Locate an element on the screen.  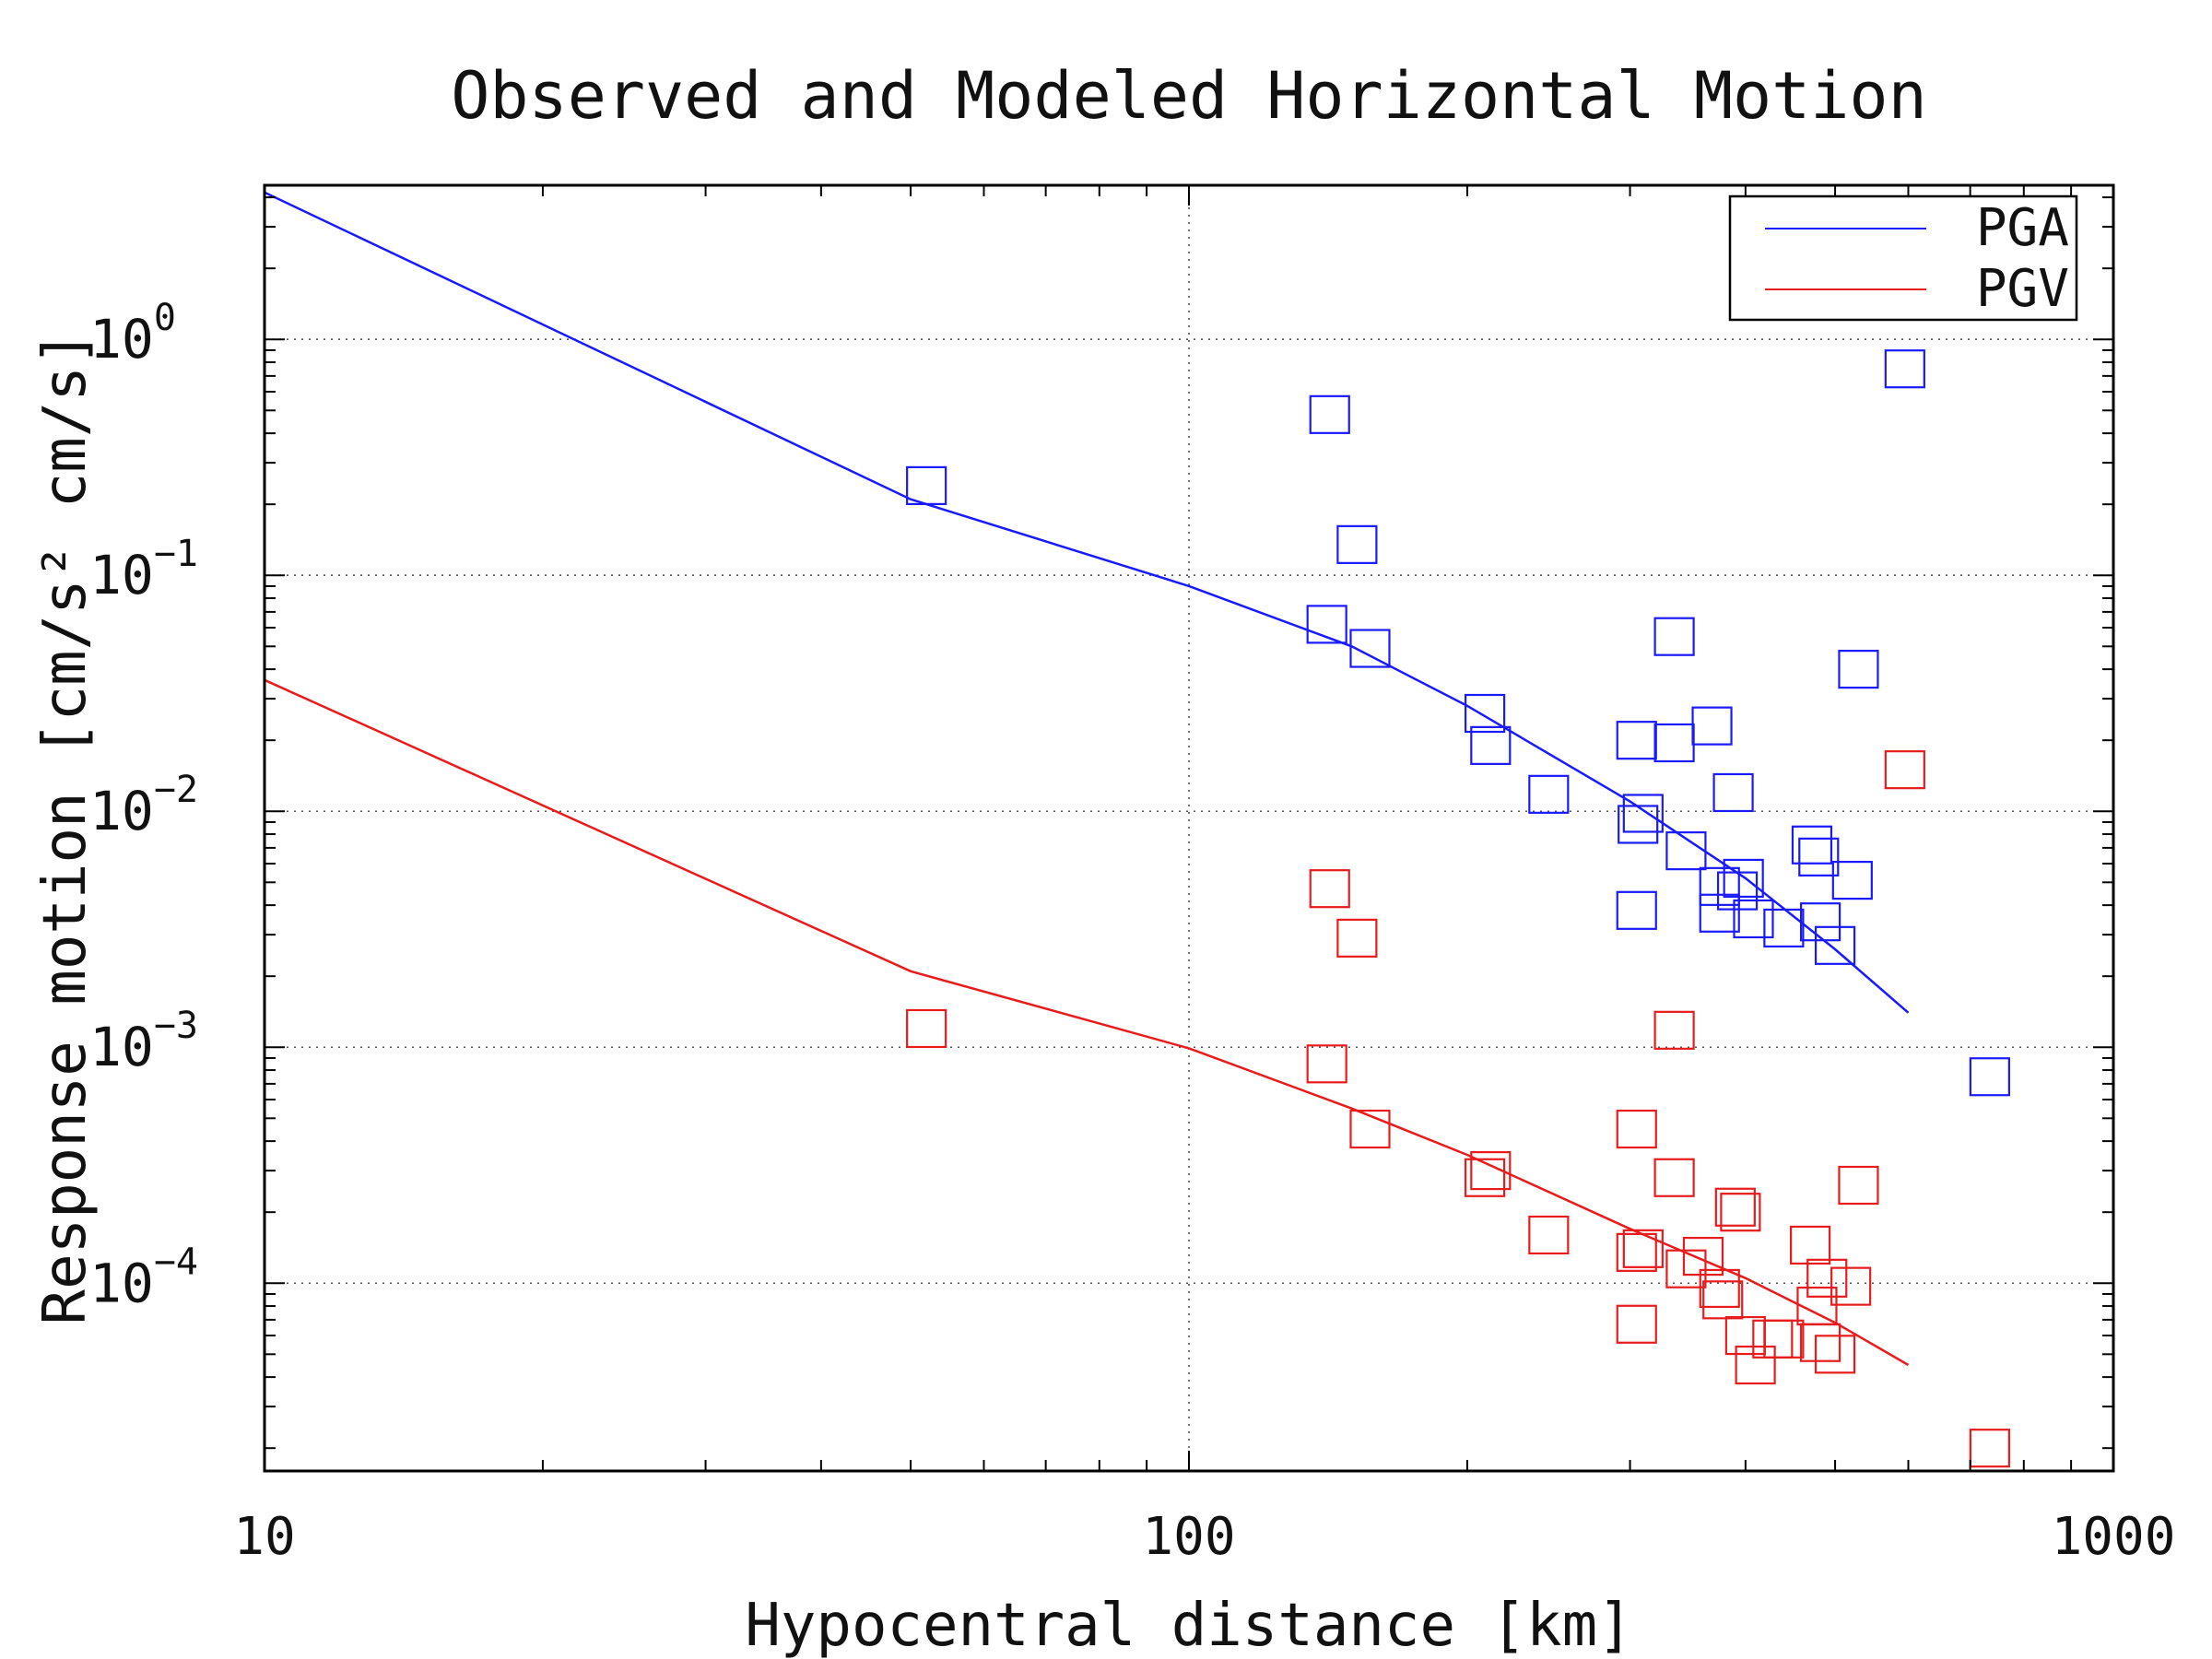
y-tick-label-3: 10⁻³ is located at coordinates (143, 1041).